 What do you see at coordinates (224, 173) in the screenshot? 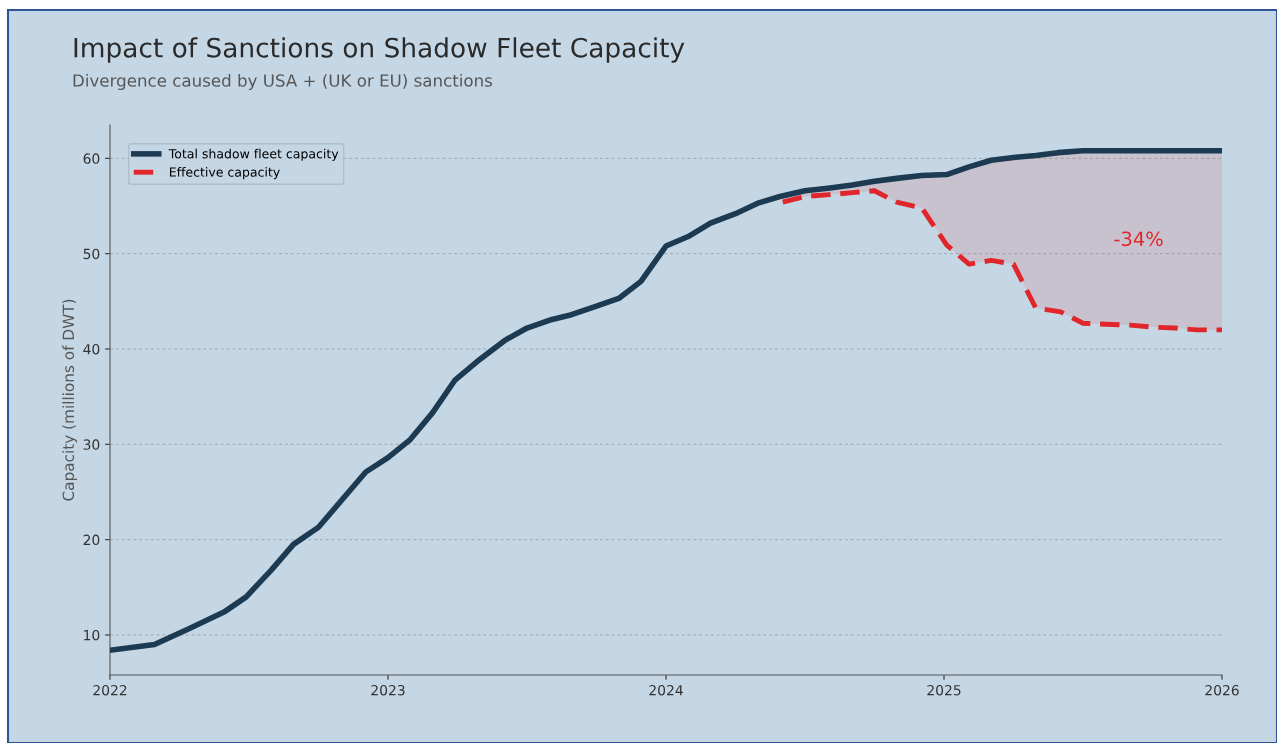
I see `legend-label: Effective capacity` at bounding box center [224, 173].